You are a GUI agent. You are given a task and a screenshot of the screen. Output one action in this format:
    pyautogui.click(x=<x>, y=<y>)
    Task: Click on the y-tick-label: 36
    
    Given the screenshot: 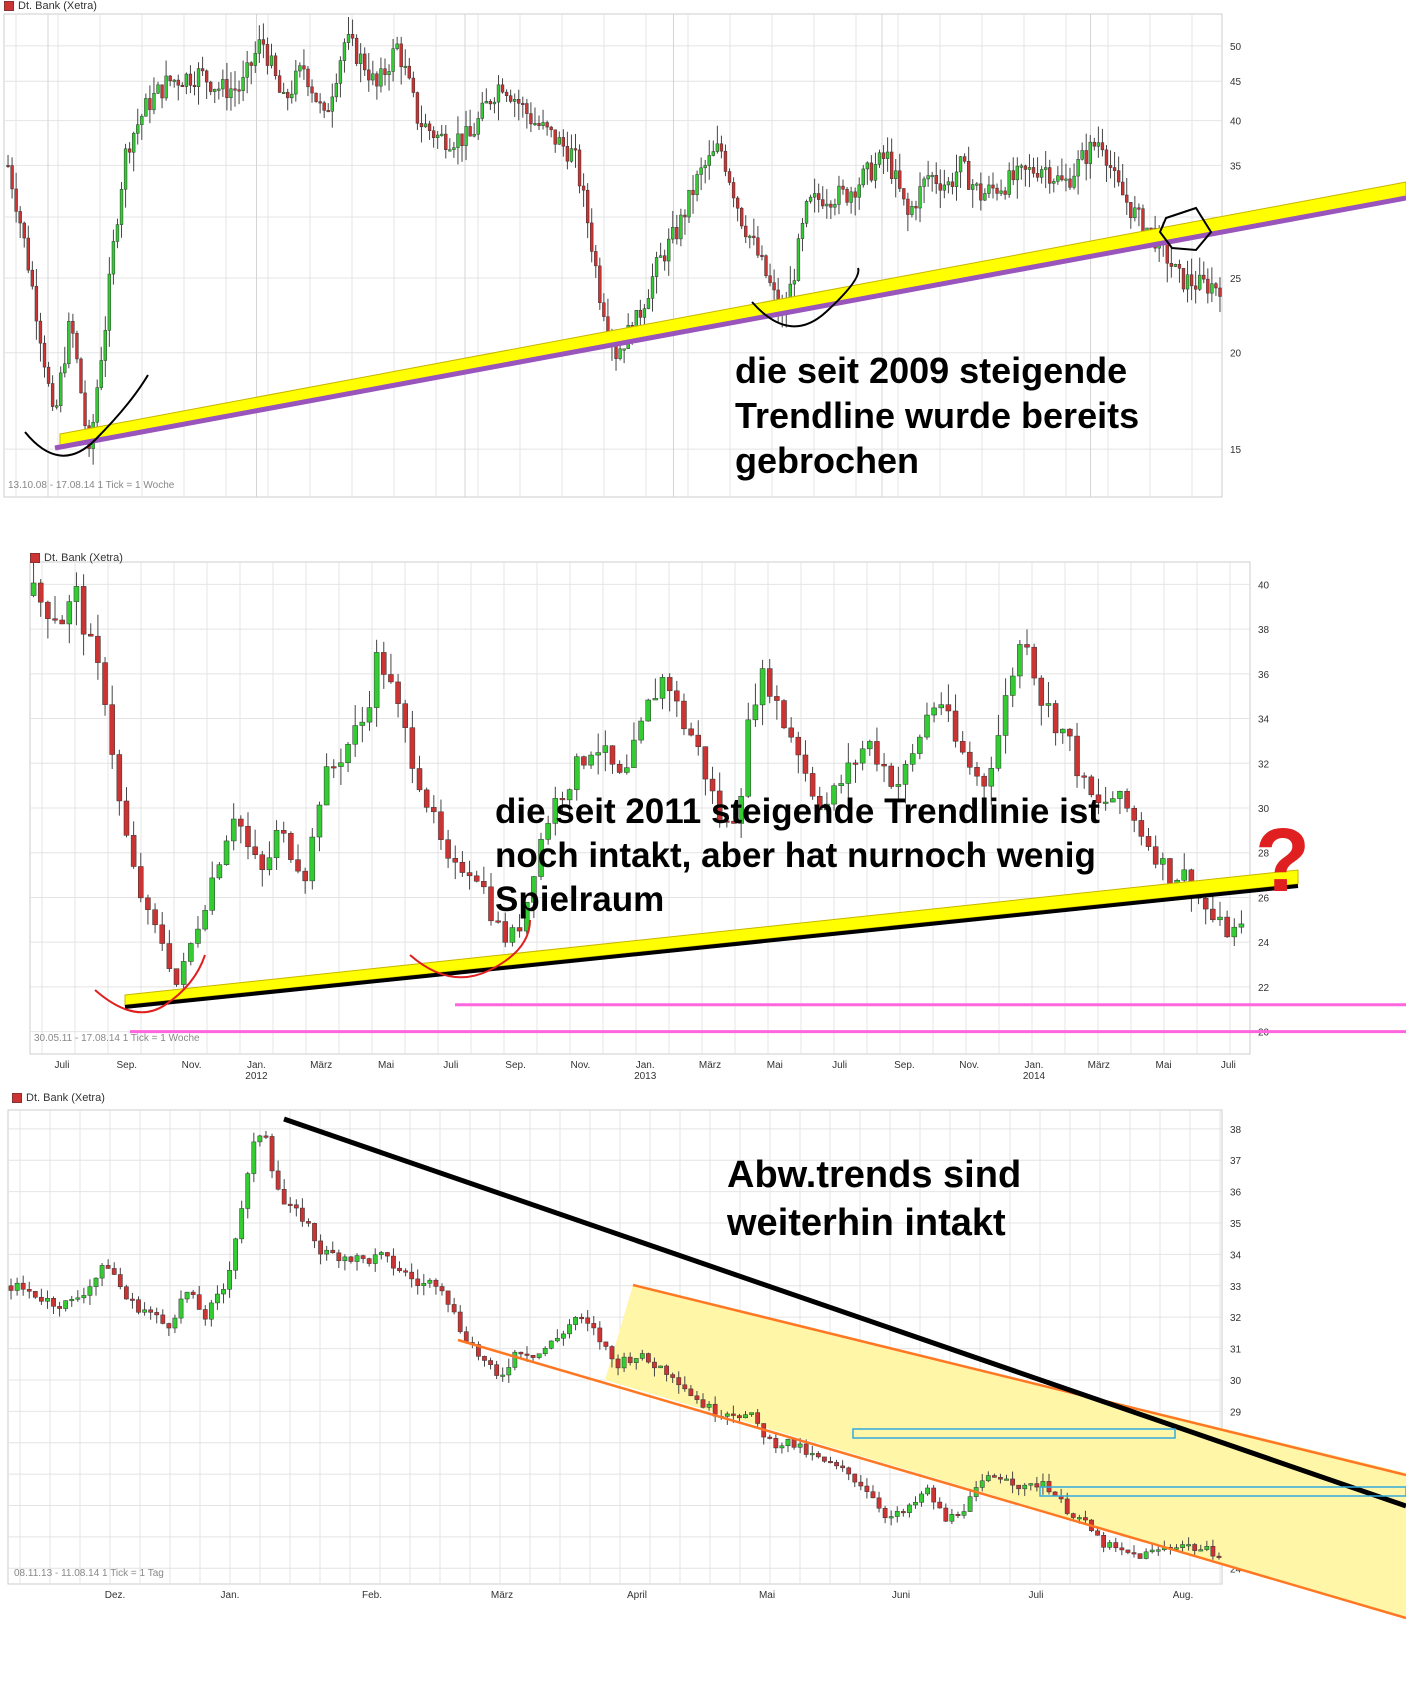 What is the action you would take?
    pyautogui.click(x=1236, y=1193)
    